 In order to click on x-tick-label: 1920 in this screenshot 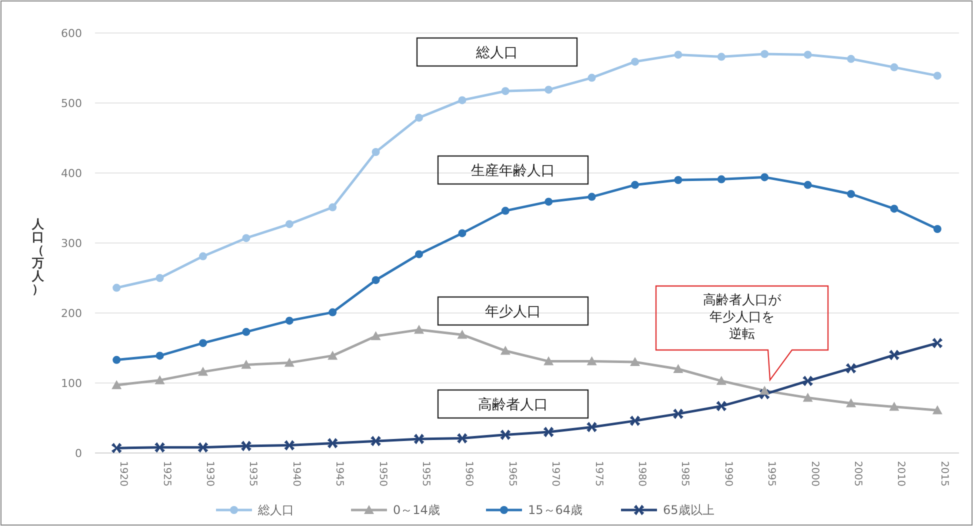, I will do `click(123, 473)`.